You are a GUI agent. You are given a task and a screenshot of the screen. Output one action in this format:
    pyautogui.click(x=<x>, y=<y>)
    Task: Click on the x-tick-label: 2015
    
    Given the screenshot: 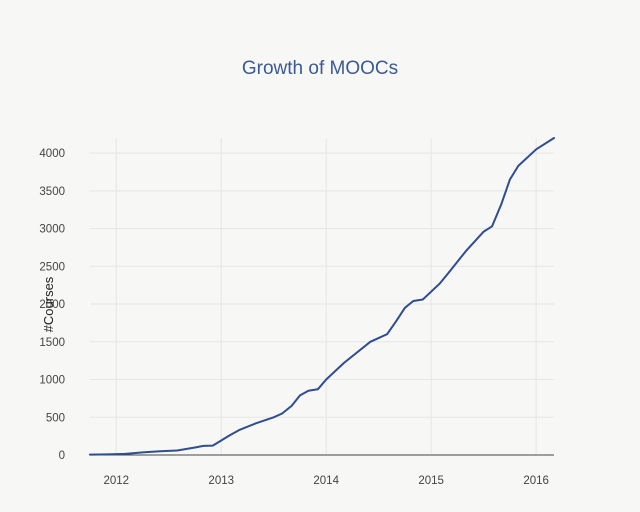 What is the action you would take?
    pyautogui.click(x=431, y=481)
    